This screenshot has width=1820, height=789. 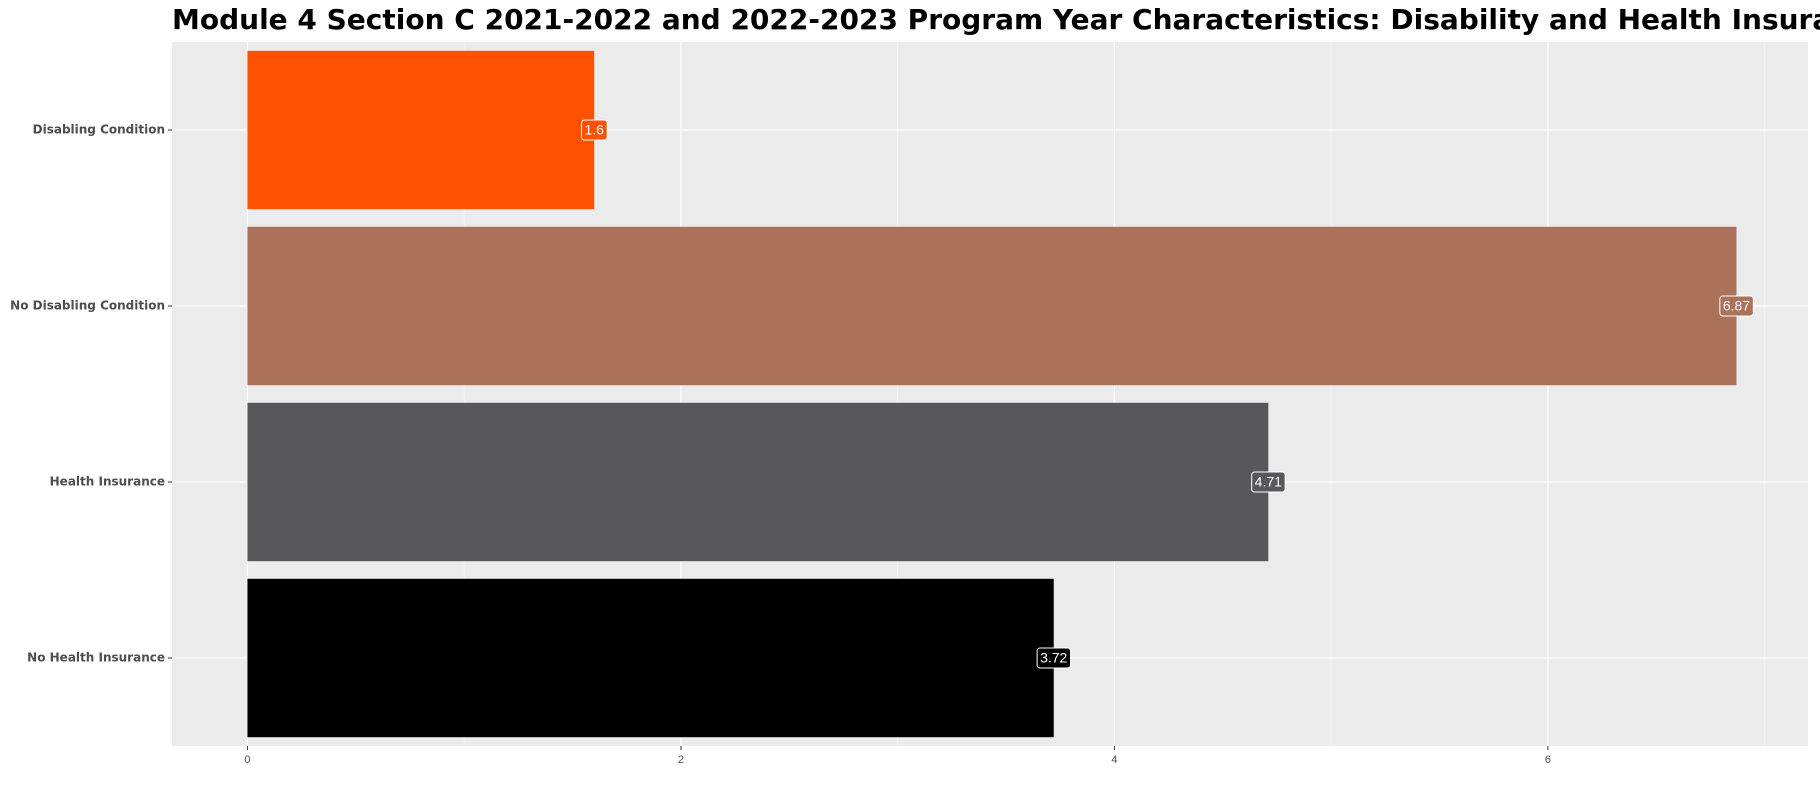 What do you see at coordinates (99, 130) in the screenshot?
I see `y-tick-label: Disabling Condition` at bounding box center [99, 130].